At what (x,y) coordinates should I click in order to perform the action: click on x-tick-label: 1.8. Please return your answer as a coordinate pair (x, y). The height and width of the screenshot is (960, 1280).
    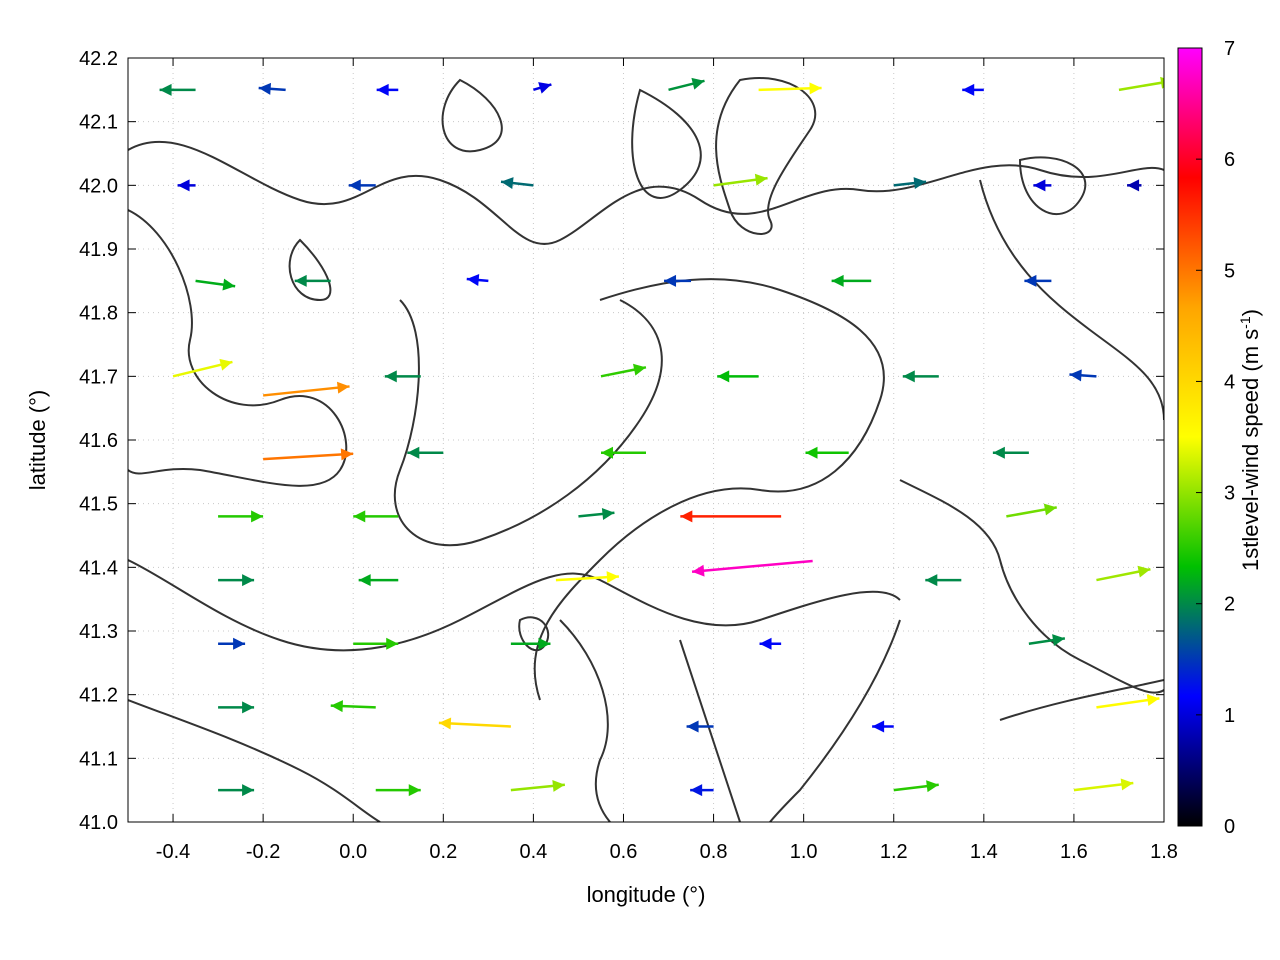
    Looking at the image, I should click on (1164, 852).